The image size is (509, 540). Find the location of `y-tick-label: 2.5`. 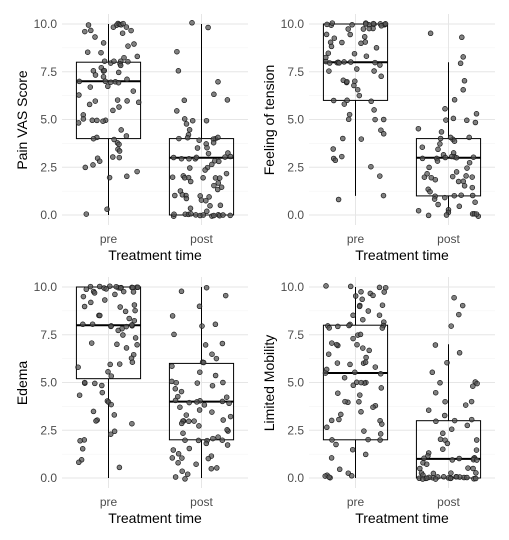

y-tick-label: 2.5 is located at coordinates (295, 430).